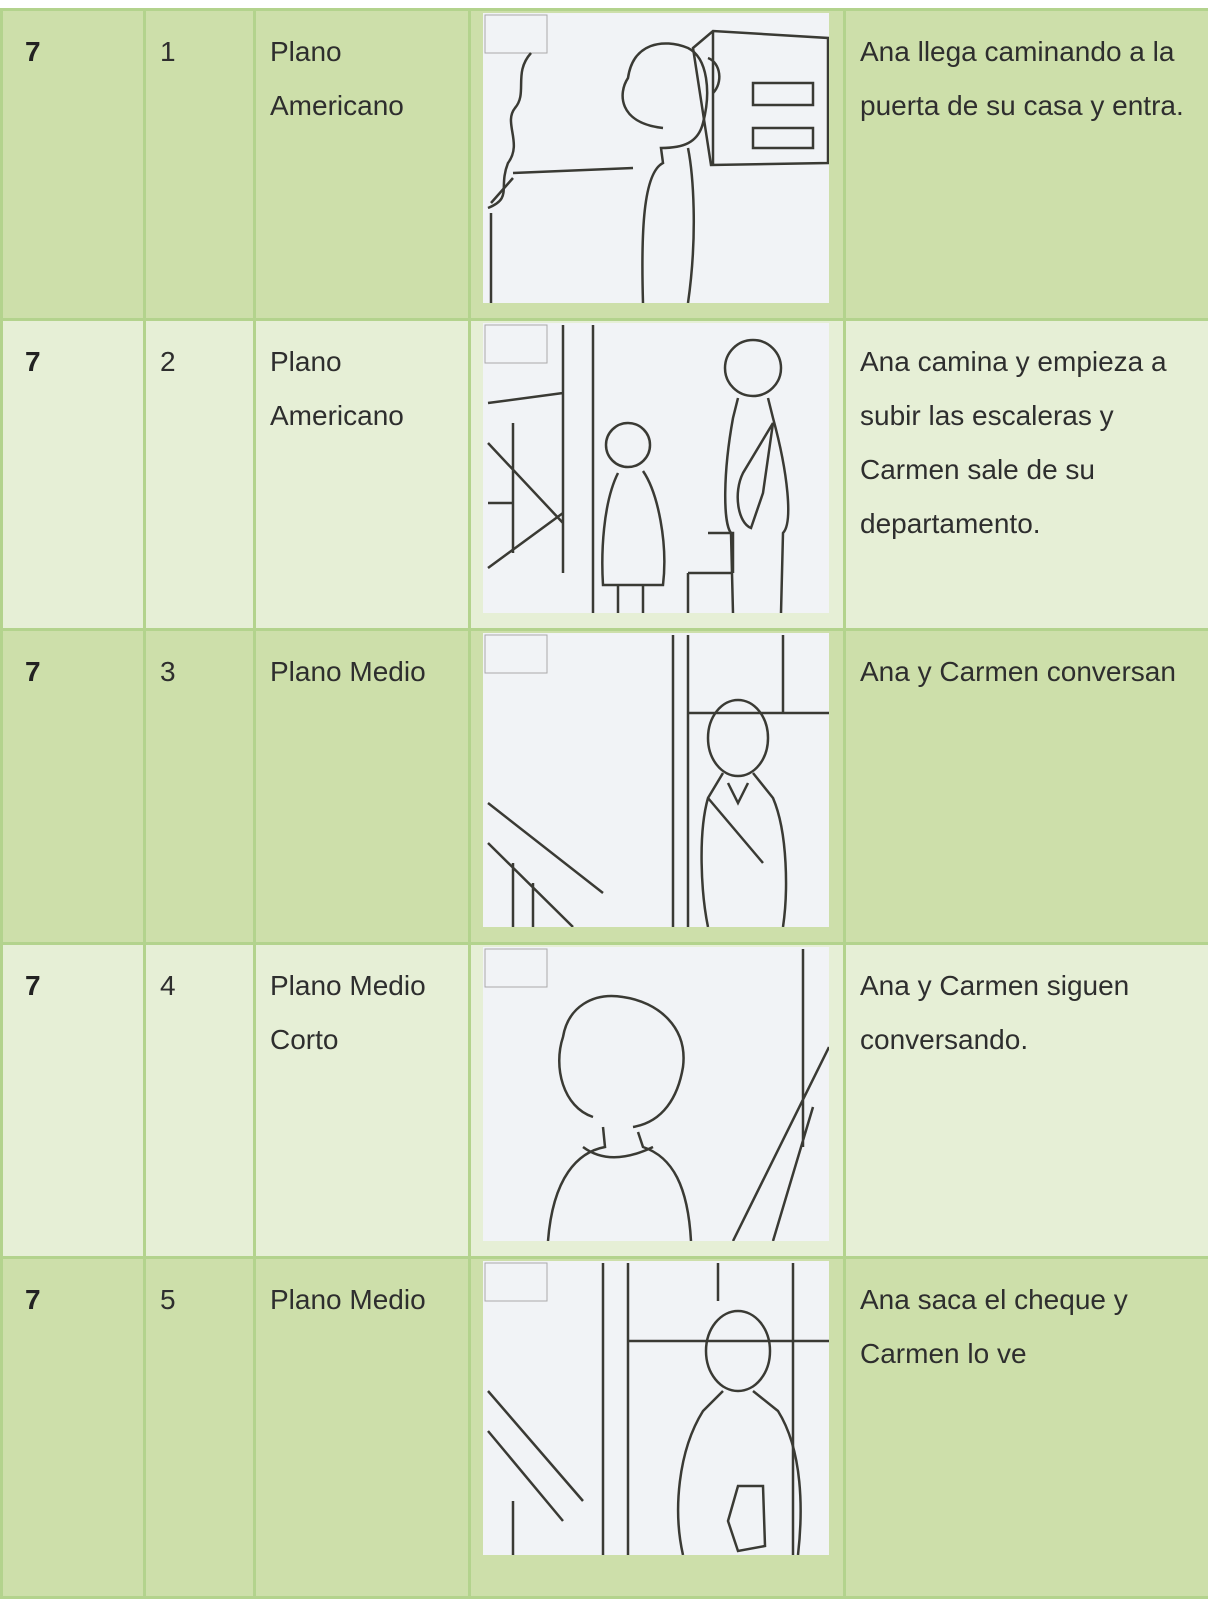  What do you see at coordinates (200, 165) in the screenshot?
I see `shot: 1` at bounding box center [200, 165].